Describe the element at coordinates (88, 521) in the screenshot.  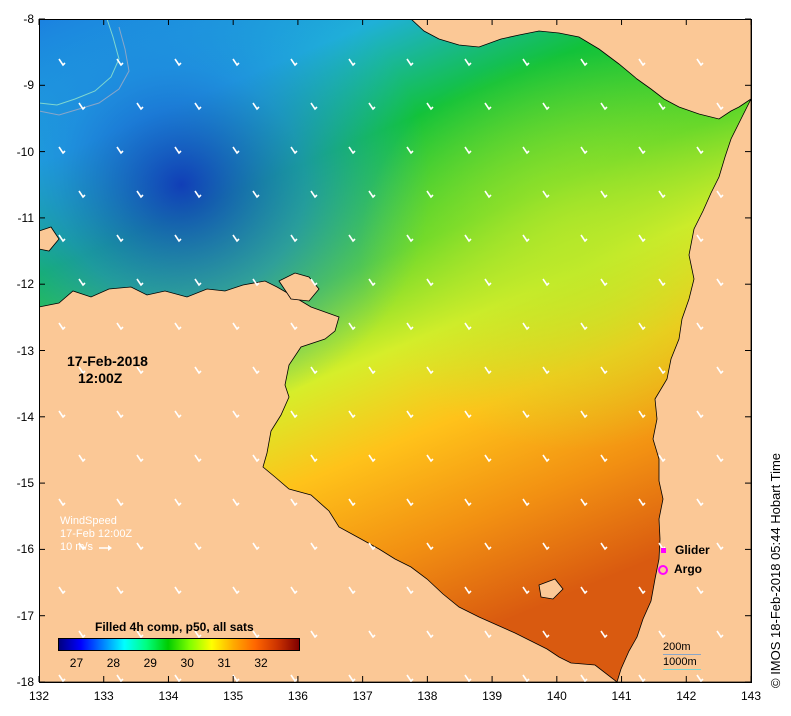
I see `wind-legend-title: WindSpeed` at that location.